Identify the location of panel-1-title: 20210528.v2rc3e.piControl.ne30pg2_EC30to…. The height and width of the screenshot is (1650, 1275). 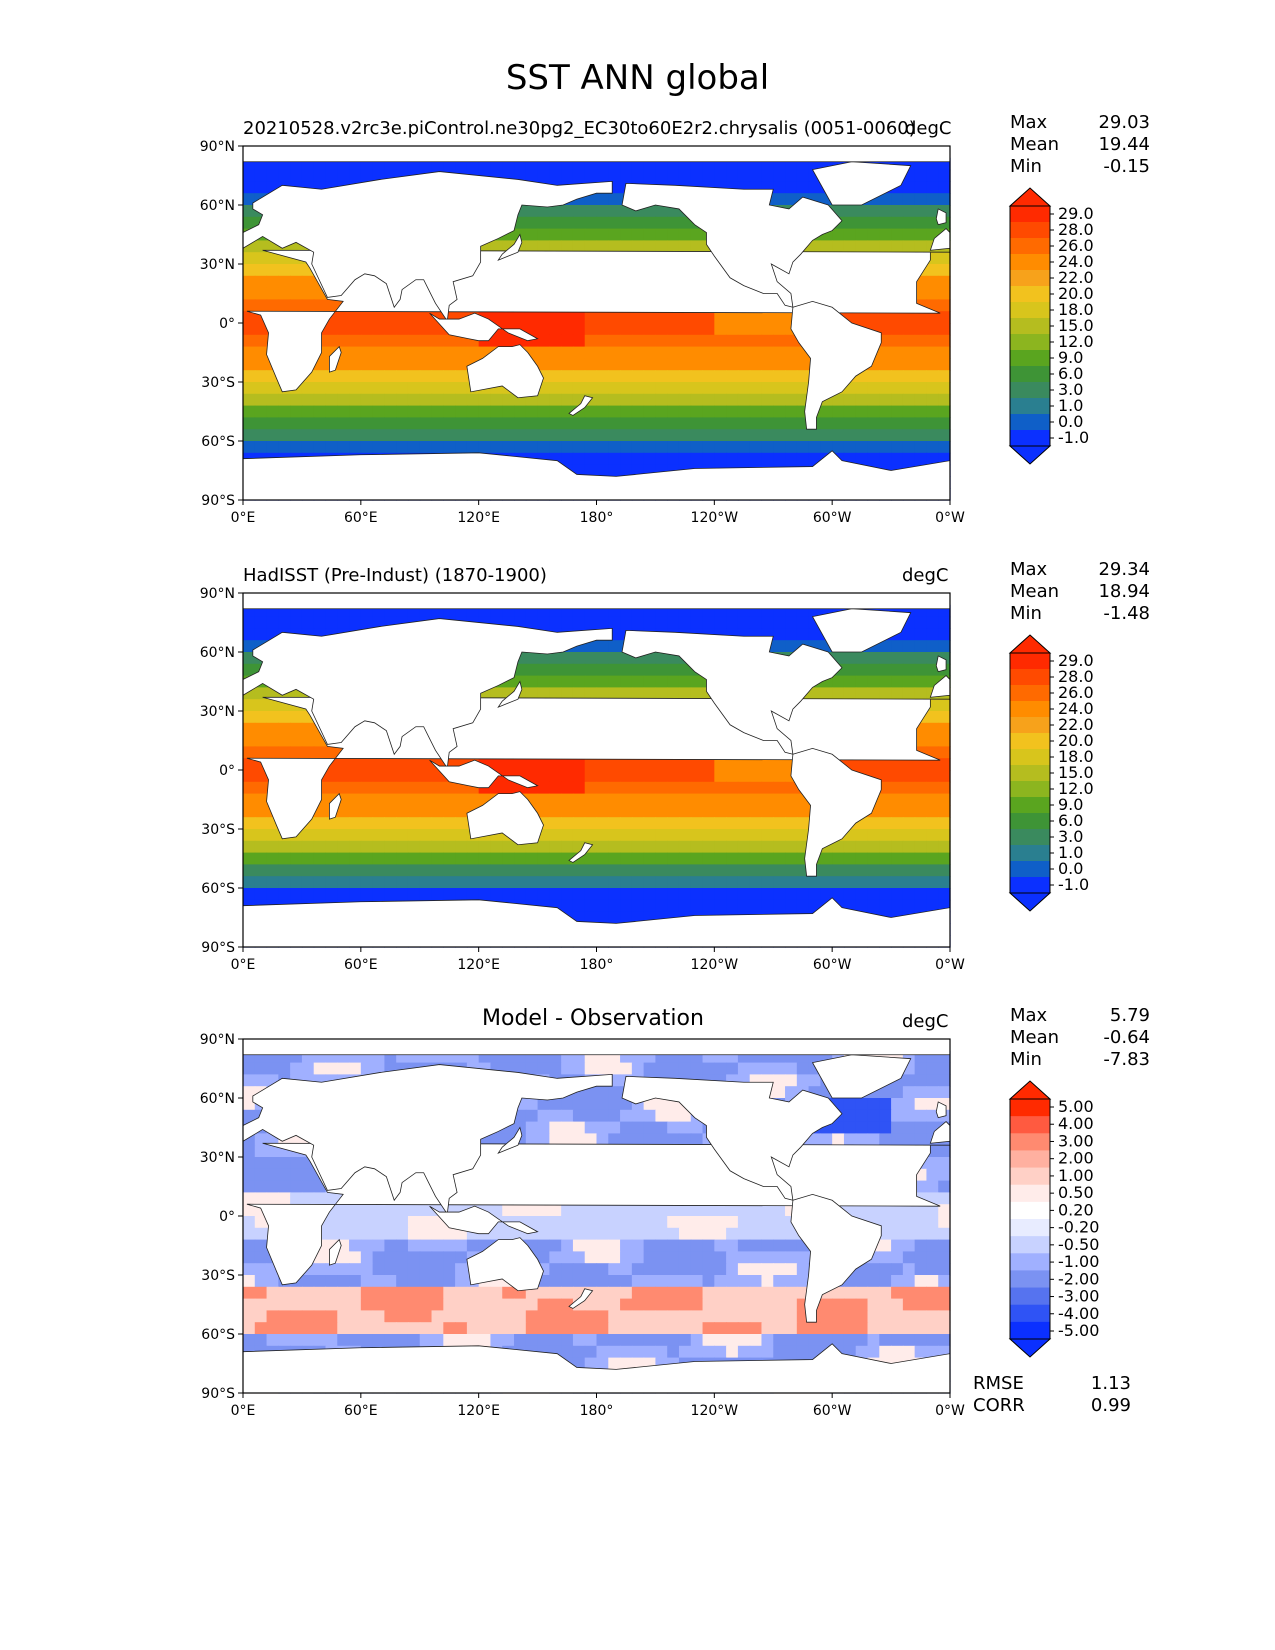
(579, 128).